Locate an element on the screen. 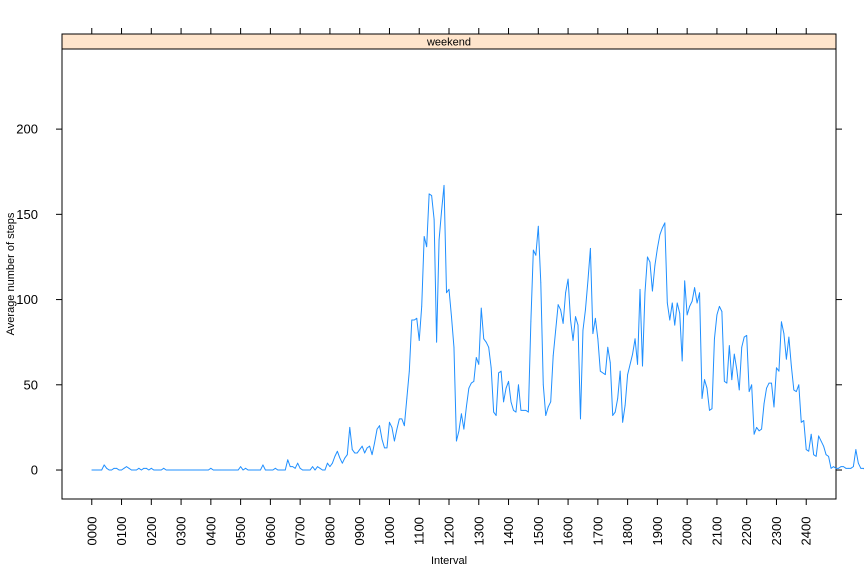 Image resolution: width=864 pixels, height=576 pixels. x-tick-label: 1600 is located at coordinates (568, 531).